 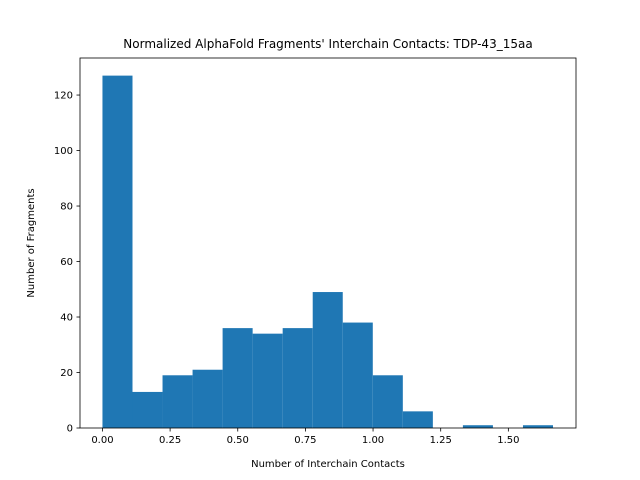 What do you see at coordinates (63, 96) in the screenshot?
I see `y-tick-label: 120` at bounding box center [63, 96].